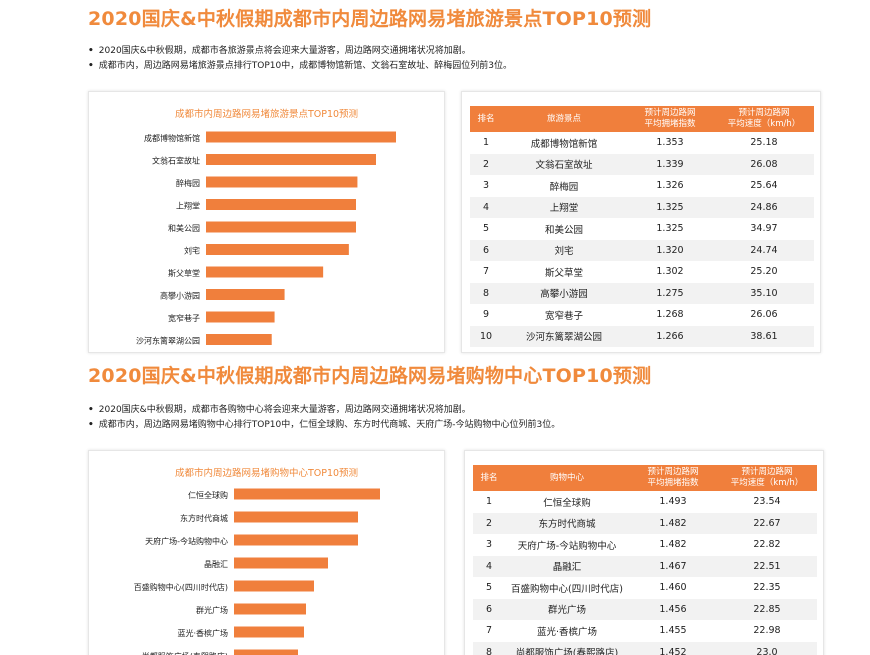 The height and width of the screenshot is (655, 870). I want to click on table-cell: 晶融汇, so click(567, 566).